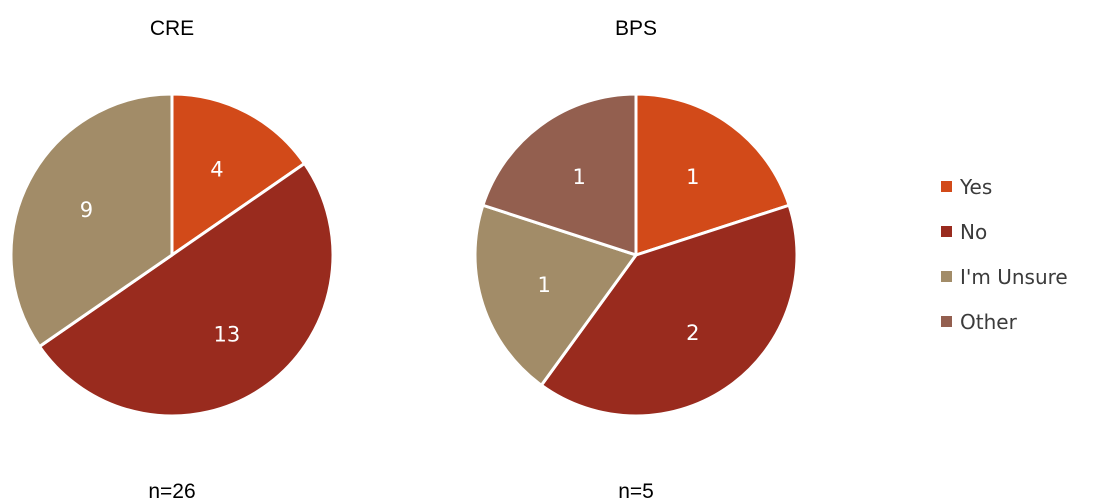 This screenshot has height=504, width=1103. What do you see at coordinates (692, 333) in the screenshot?
I see `slice-value-label-no: 2` at bounding box center [692, 333].